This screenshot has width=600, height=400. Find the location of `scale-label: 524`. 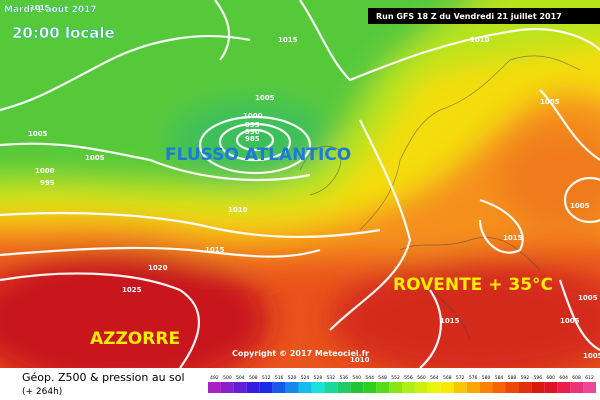

scale-label: 524 is located at coordinates (305, 378).